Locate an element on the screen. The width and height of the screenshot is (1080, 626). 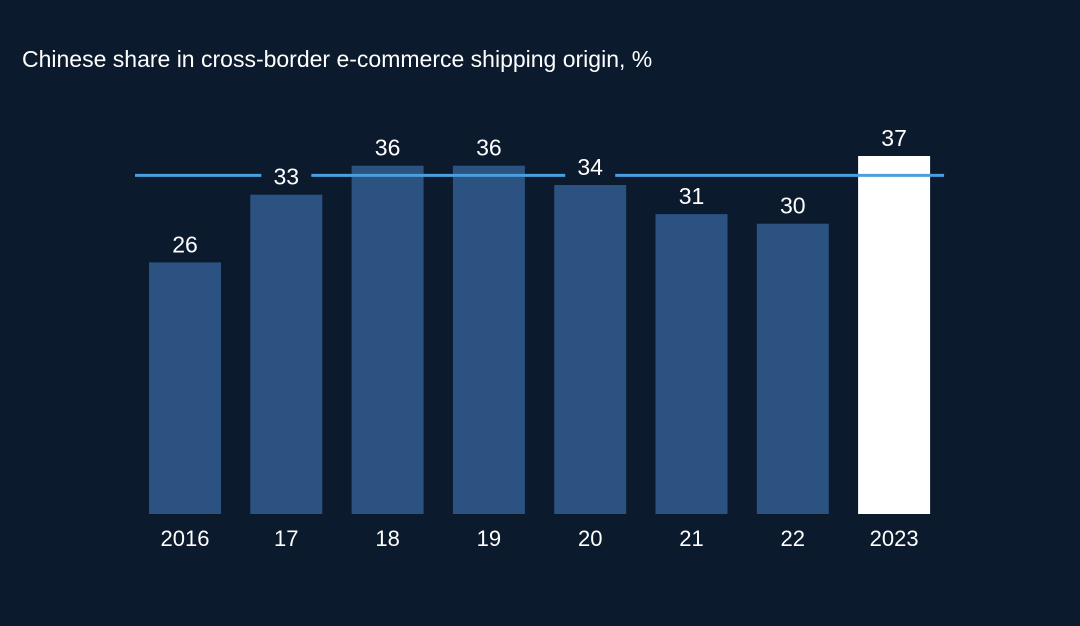
tick-label-22: 22 is located at coordinates (793, 538).